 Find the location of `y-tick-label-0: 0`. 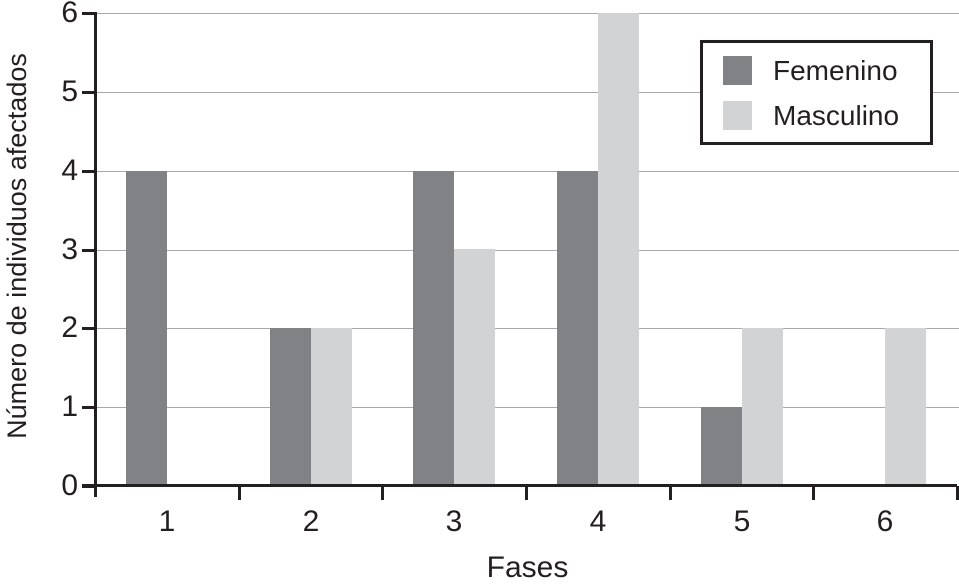

y-tick-label-0: 0 is located at coordinates (69, 485).